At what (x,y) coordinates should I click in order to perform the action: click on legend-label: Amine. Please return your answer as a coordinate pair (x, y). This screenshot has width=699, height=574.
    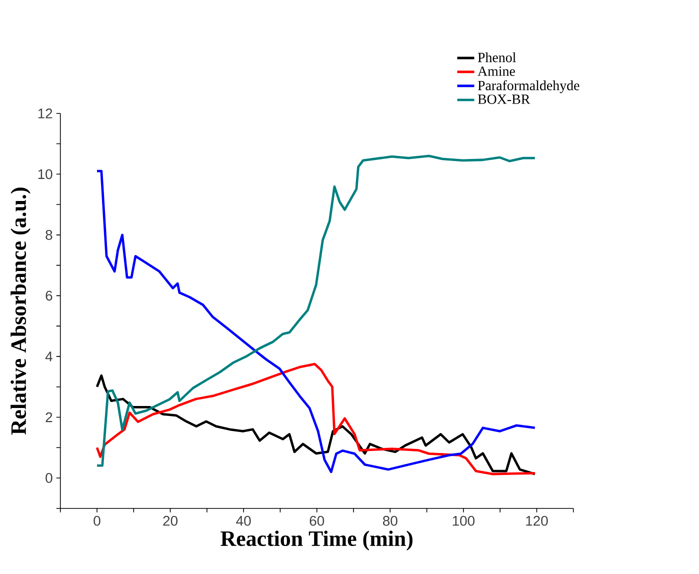
    Looking at the image, I should click on (496, 71).